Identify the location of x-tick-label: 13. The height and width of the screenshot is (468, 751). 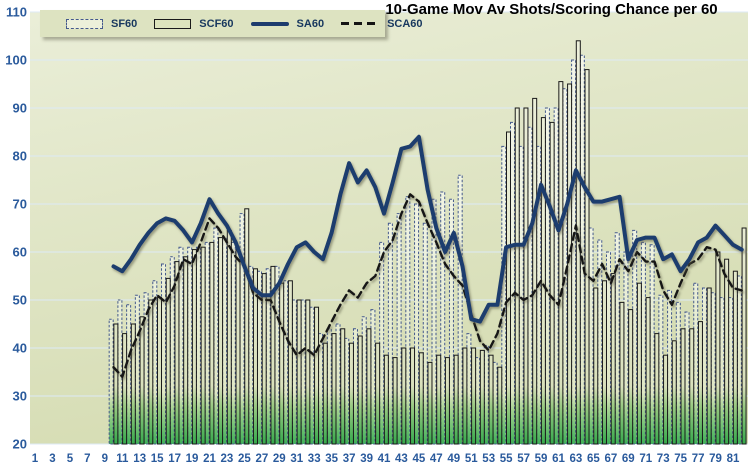
(139, 459).